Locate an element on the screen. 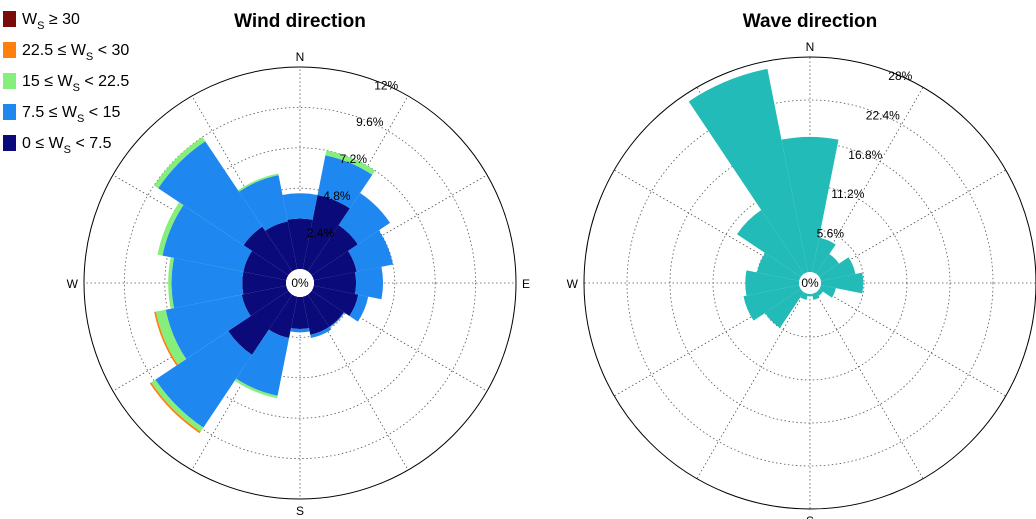  wave-radius-label: 11.2% is located at coordinates (847, 194).